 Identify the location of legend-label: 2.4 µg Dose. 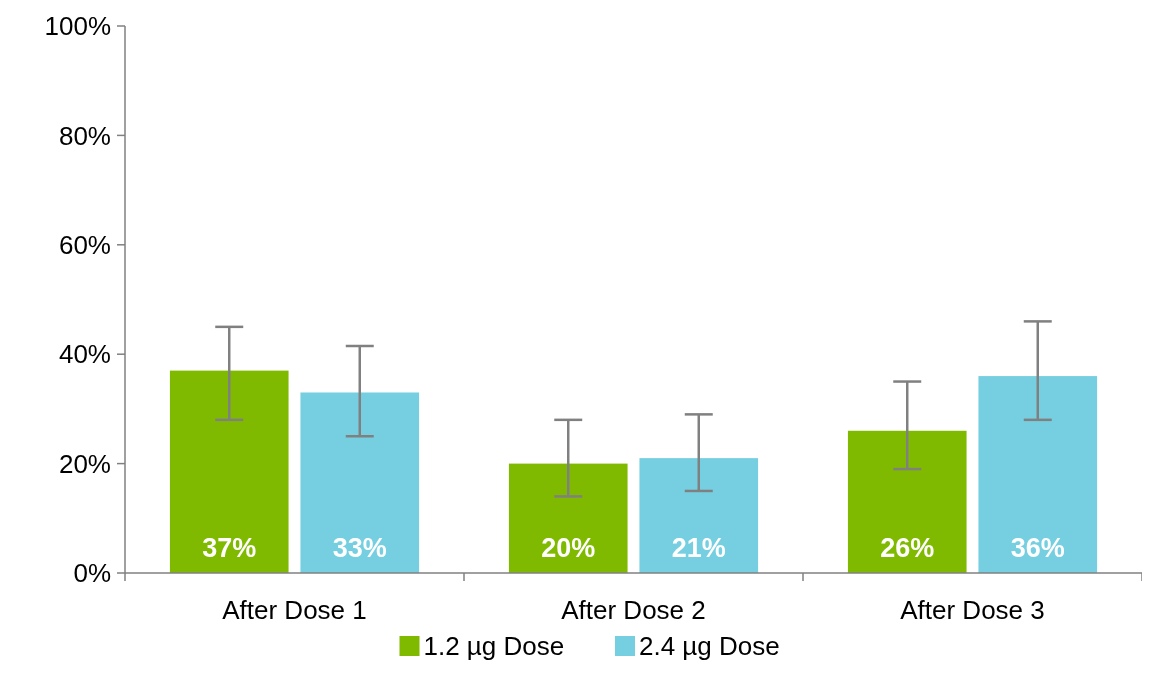
(709, 646).